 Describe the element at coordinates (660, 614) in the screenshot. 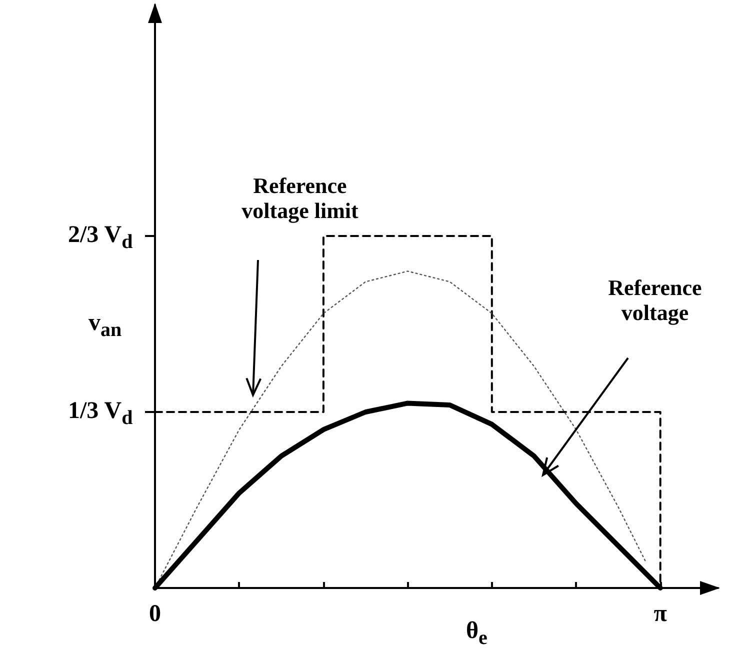

I see `x-tick-label: π` at that location.